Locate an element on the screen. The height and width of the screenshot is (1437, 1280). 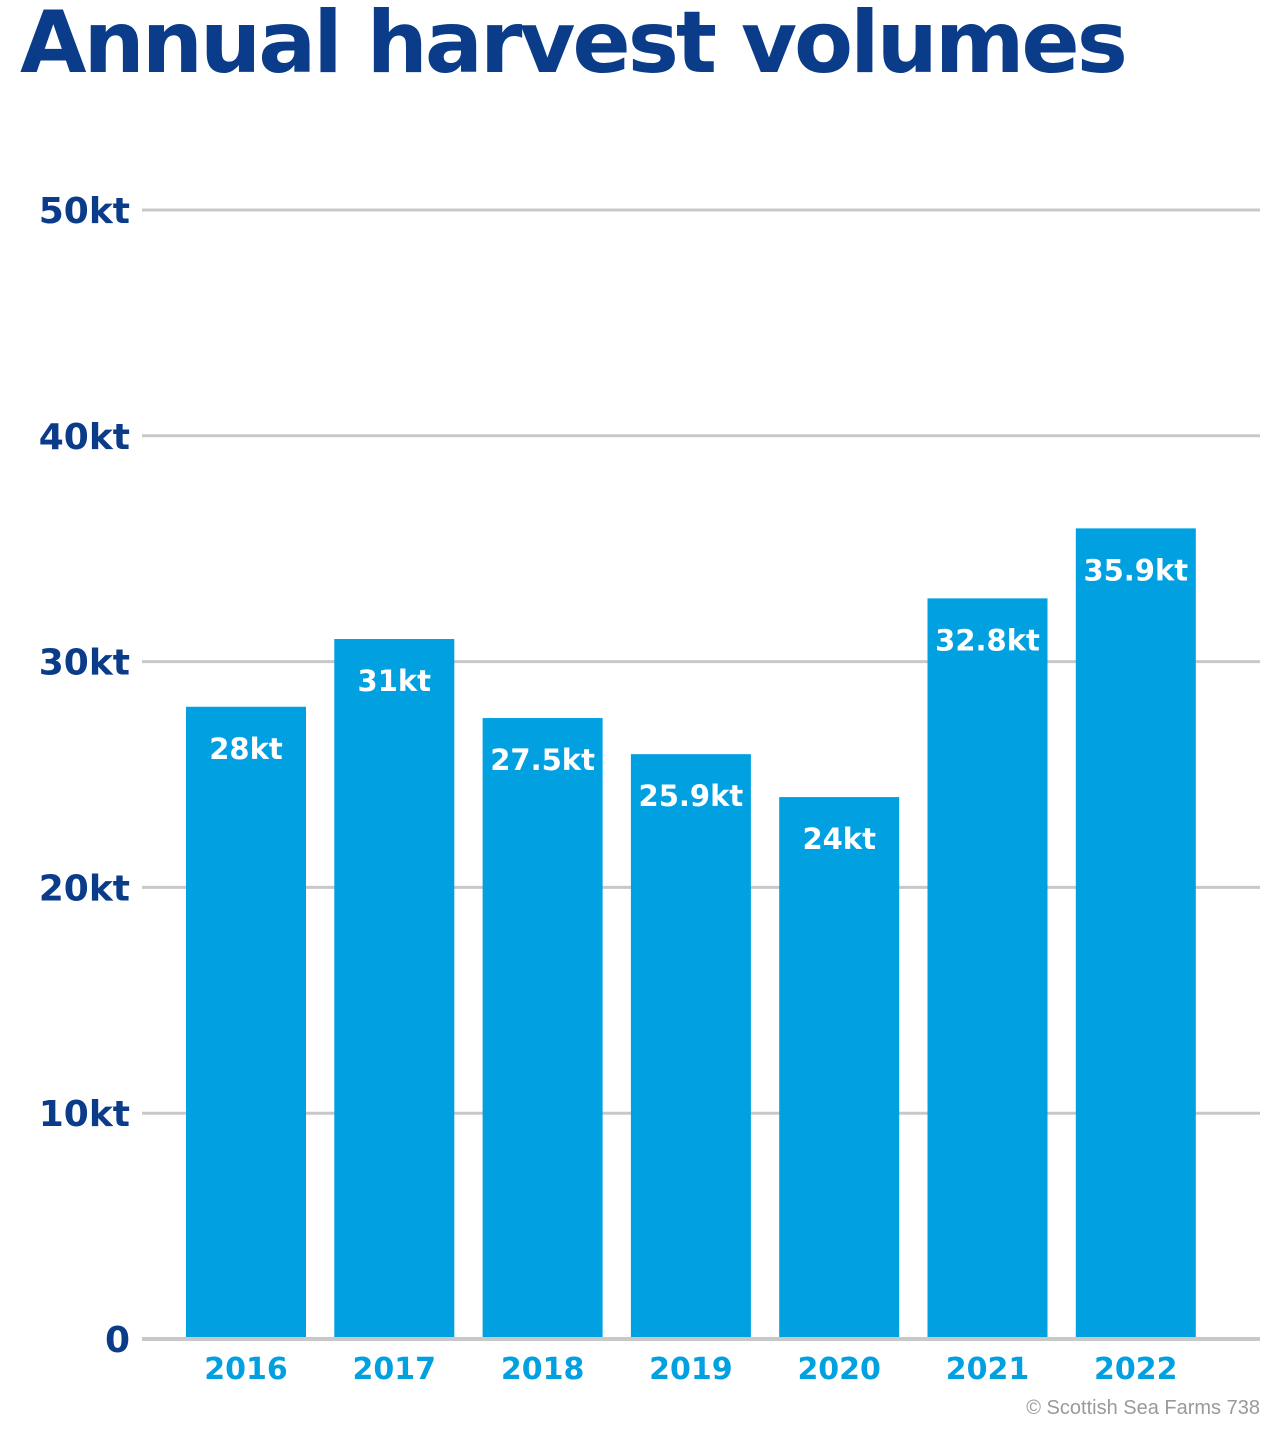
y-tick-label: 40kt is located at coordinates (84, 437).